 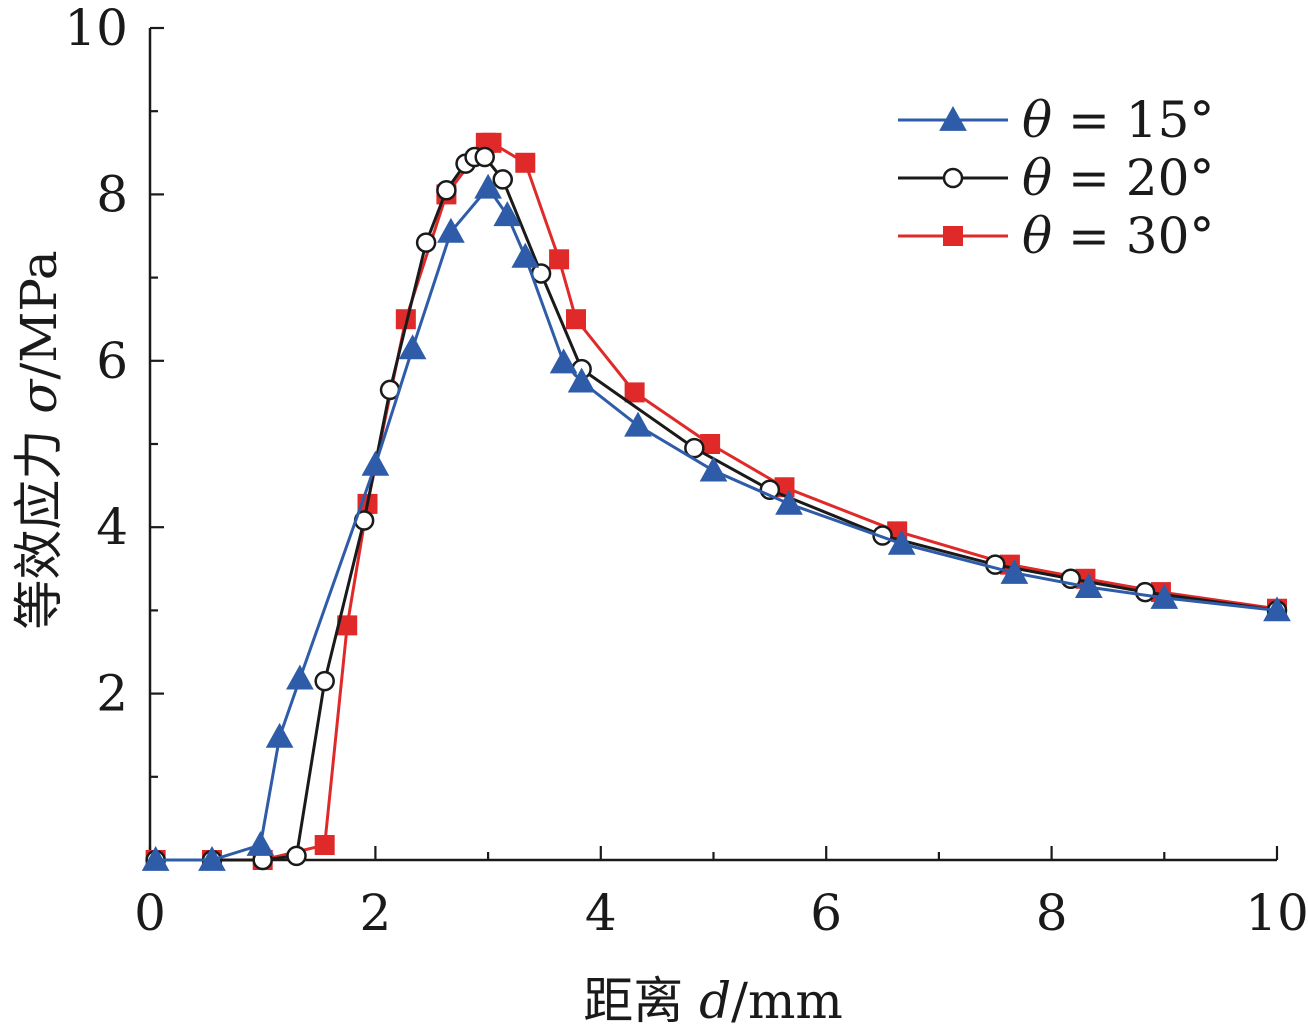 I want to click on legend-label: θ = 15°, so click(x=1118, y=120).